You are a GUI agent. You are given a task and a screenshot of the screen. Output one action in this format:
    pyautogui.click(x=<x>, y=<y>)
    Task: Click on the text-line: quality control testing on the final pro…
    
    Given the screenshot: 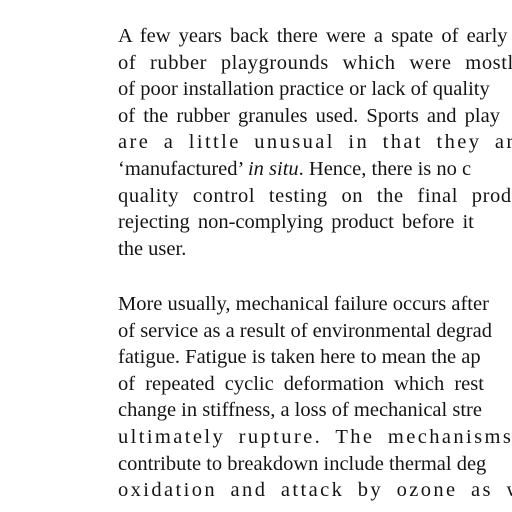 What is the action you would take?
    pyautogui.click(x=315, y=195)
    